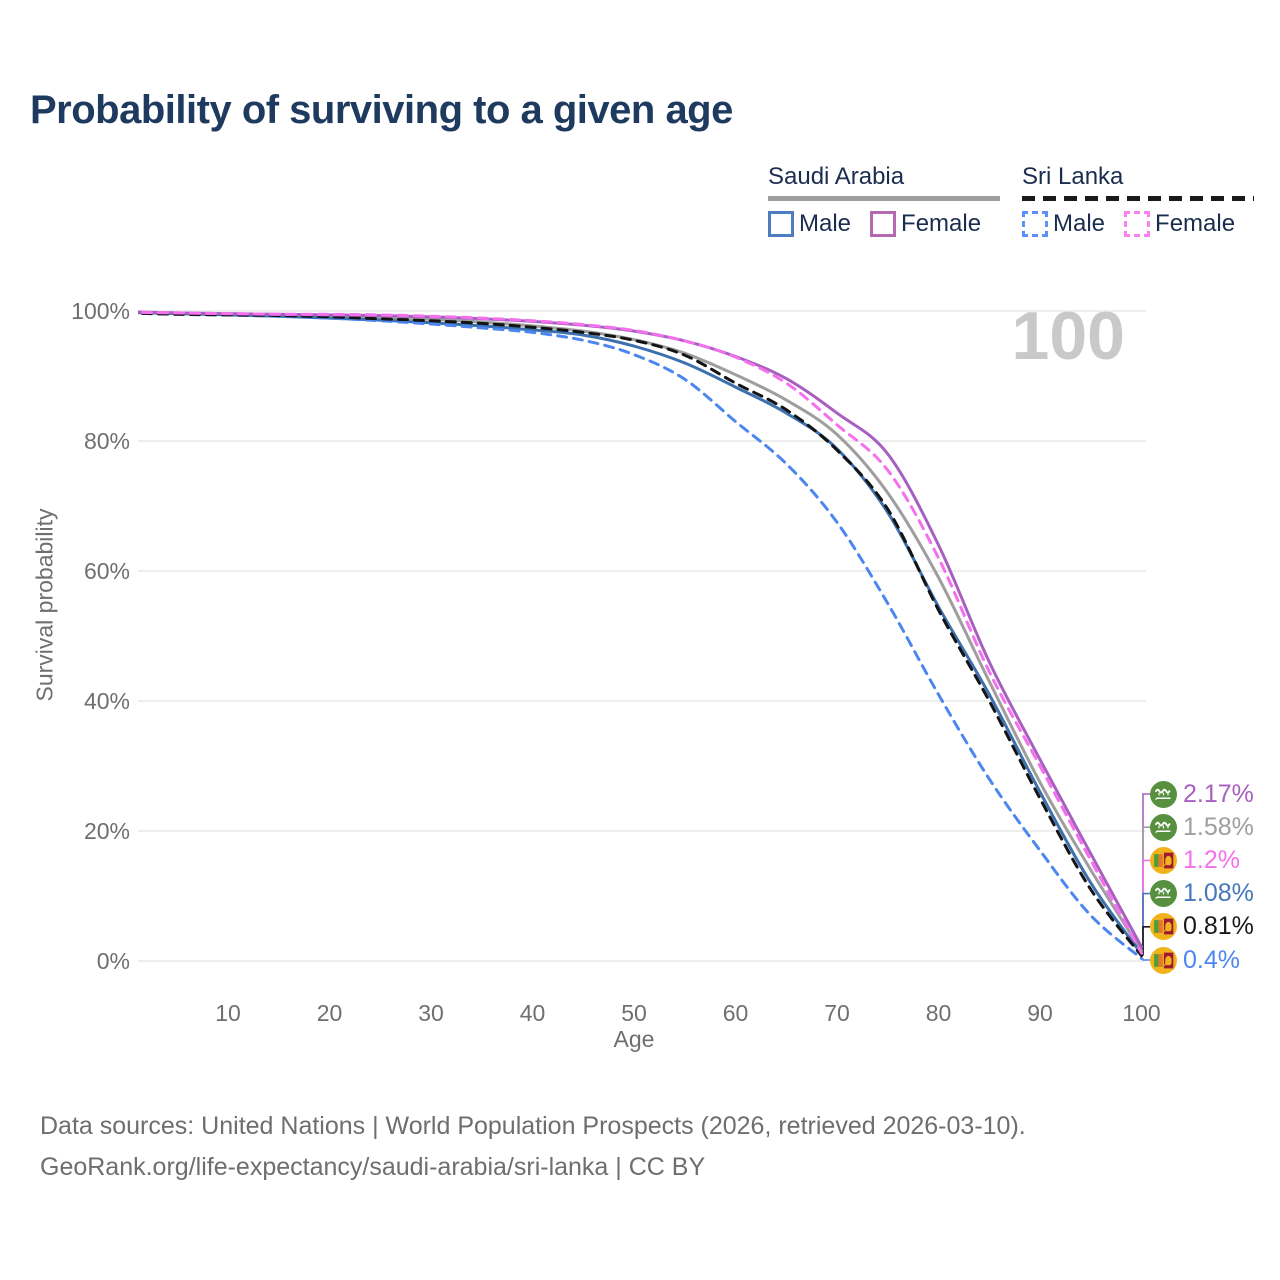 The height and width of the screenshot is (1280, 1280). I want to click on x-tick-30: 30, so click(431, 1013).